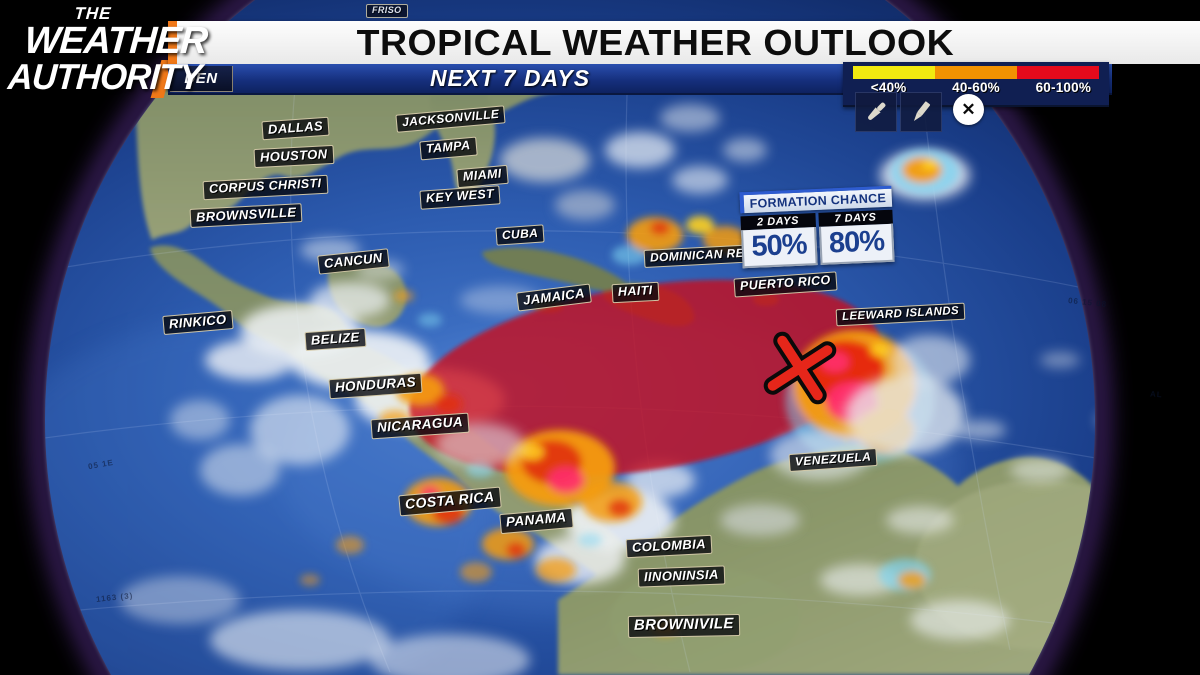 Image resolution: width=1200 pixels, height=675 pixels. I want to click on formation-chance-panel: FORMATION CHANCE 2 DAYS 50% 7 DAYS 80%, so click(817, 227).